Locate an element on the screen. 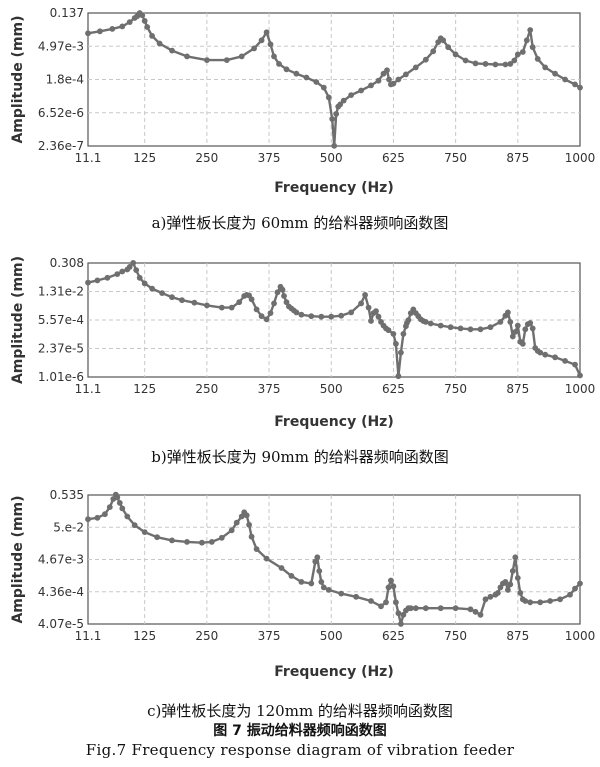  y-tick-label: 1.31e-2 is located at coordinates (61, 292).